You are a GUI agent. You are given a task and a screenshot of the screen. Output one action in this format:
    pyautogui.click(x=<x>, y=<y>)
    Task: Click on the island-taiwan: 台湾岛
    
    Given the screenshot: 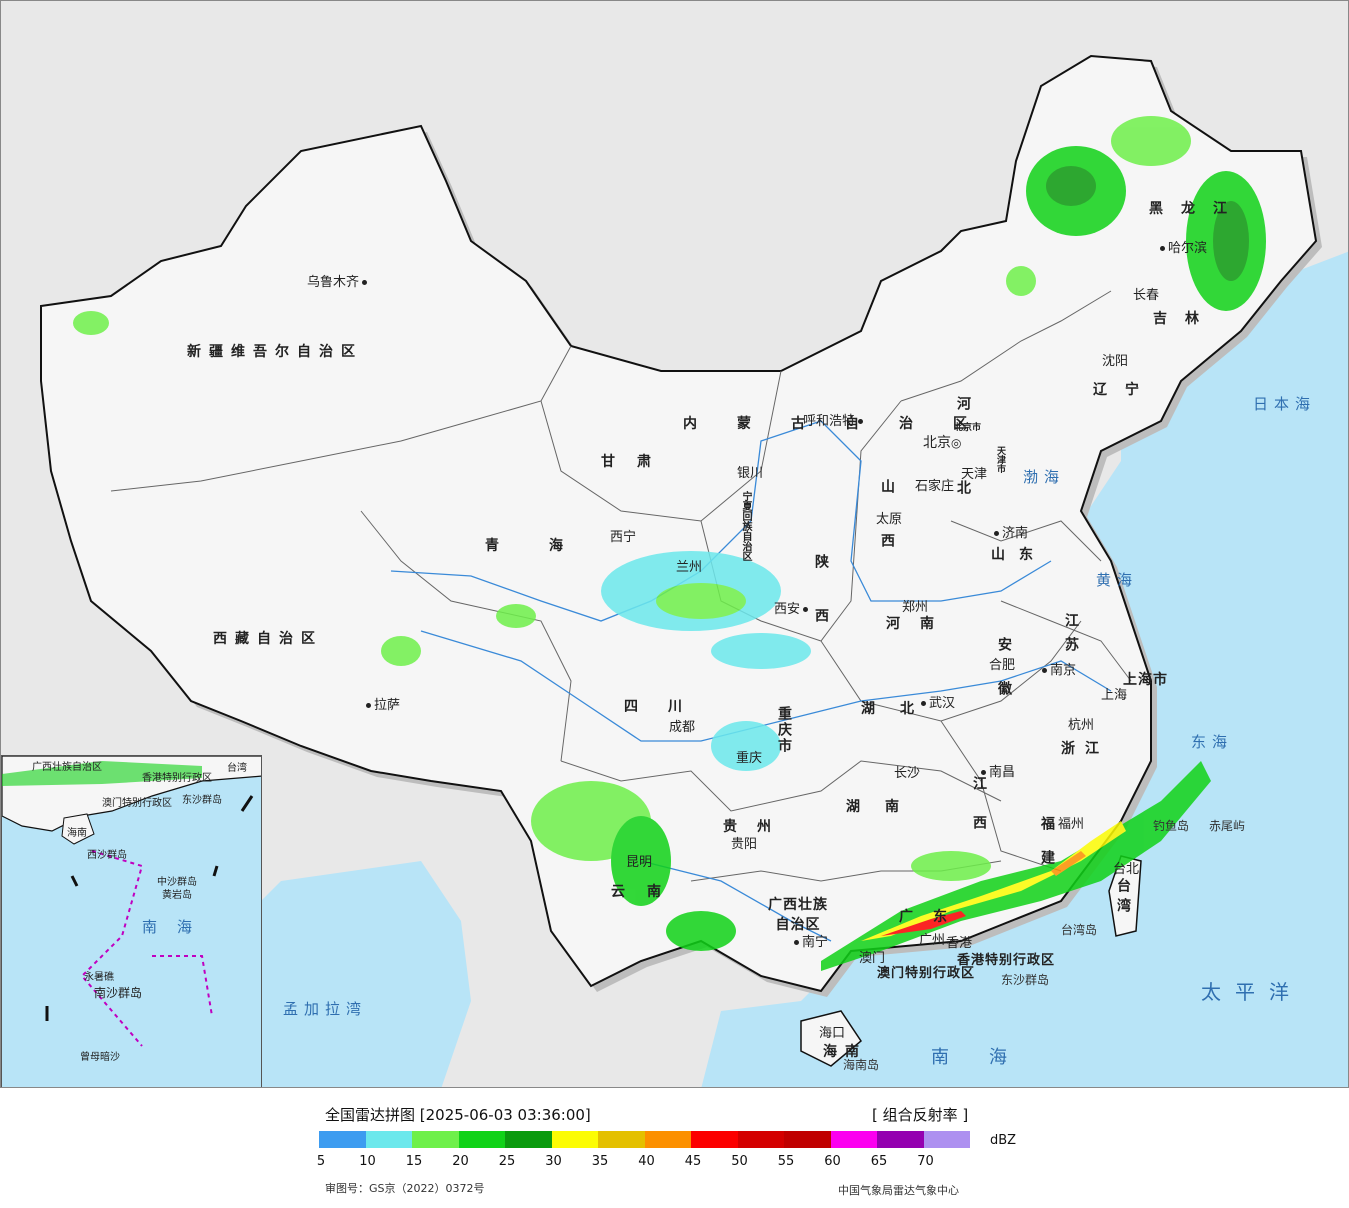 What is the action you would take?
    pyautogui.click(x=1079, y=930)
    